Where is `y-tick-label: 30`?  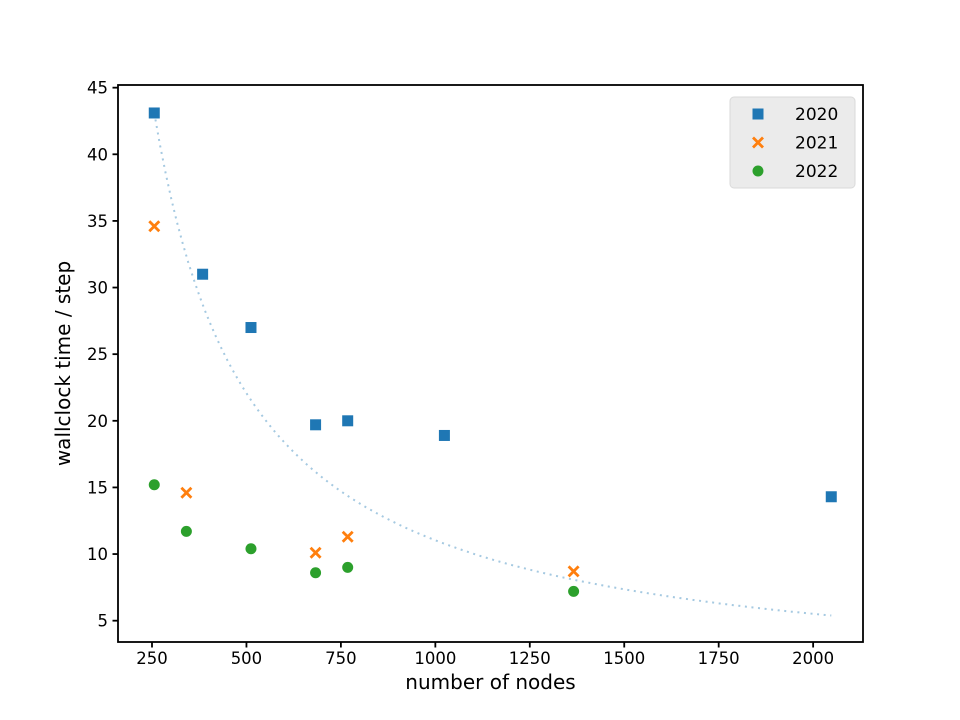 y-tick-label: 30 is located at coordinates (97, 288).